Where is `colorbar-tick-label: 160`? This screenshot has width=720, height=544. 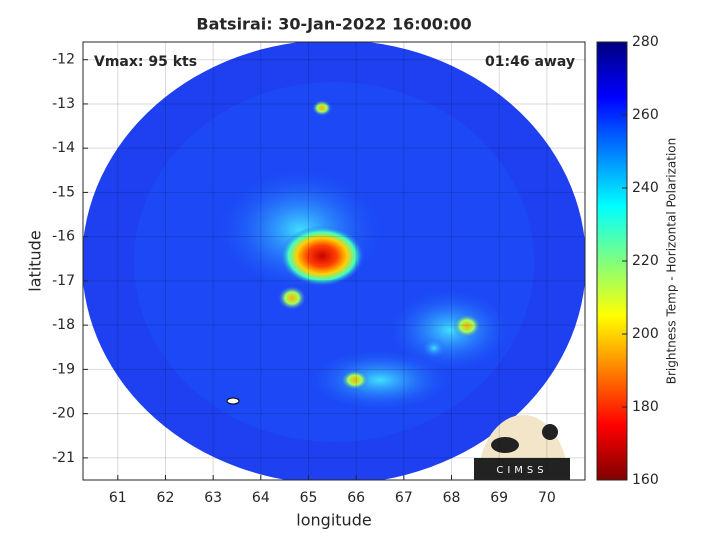
colorbar-tick-label: 160 is located at coordinates (645, 480).